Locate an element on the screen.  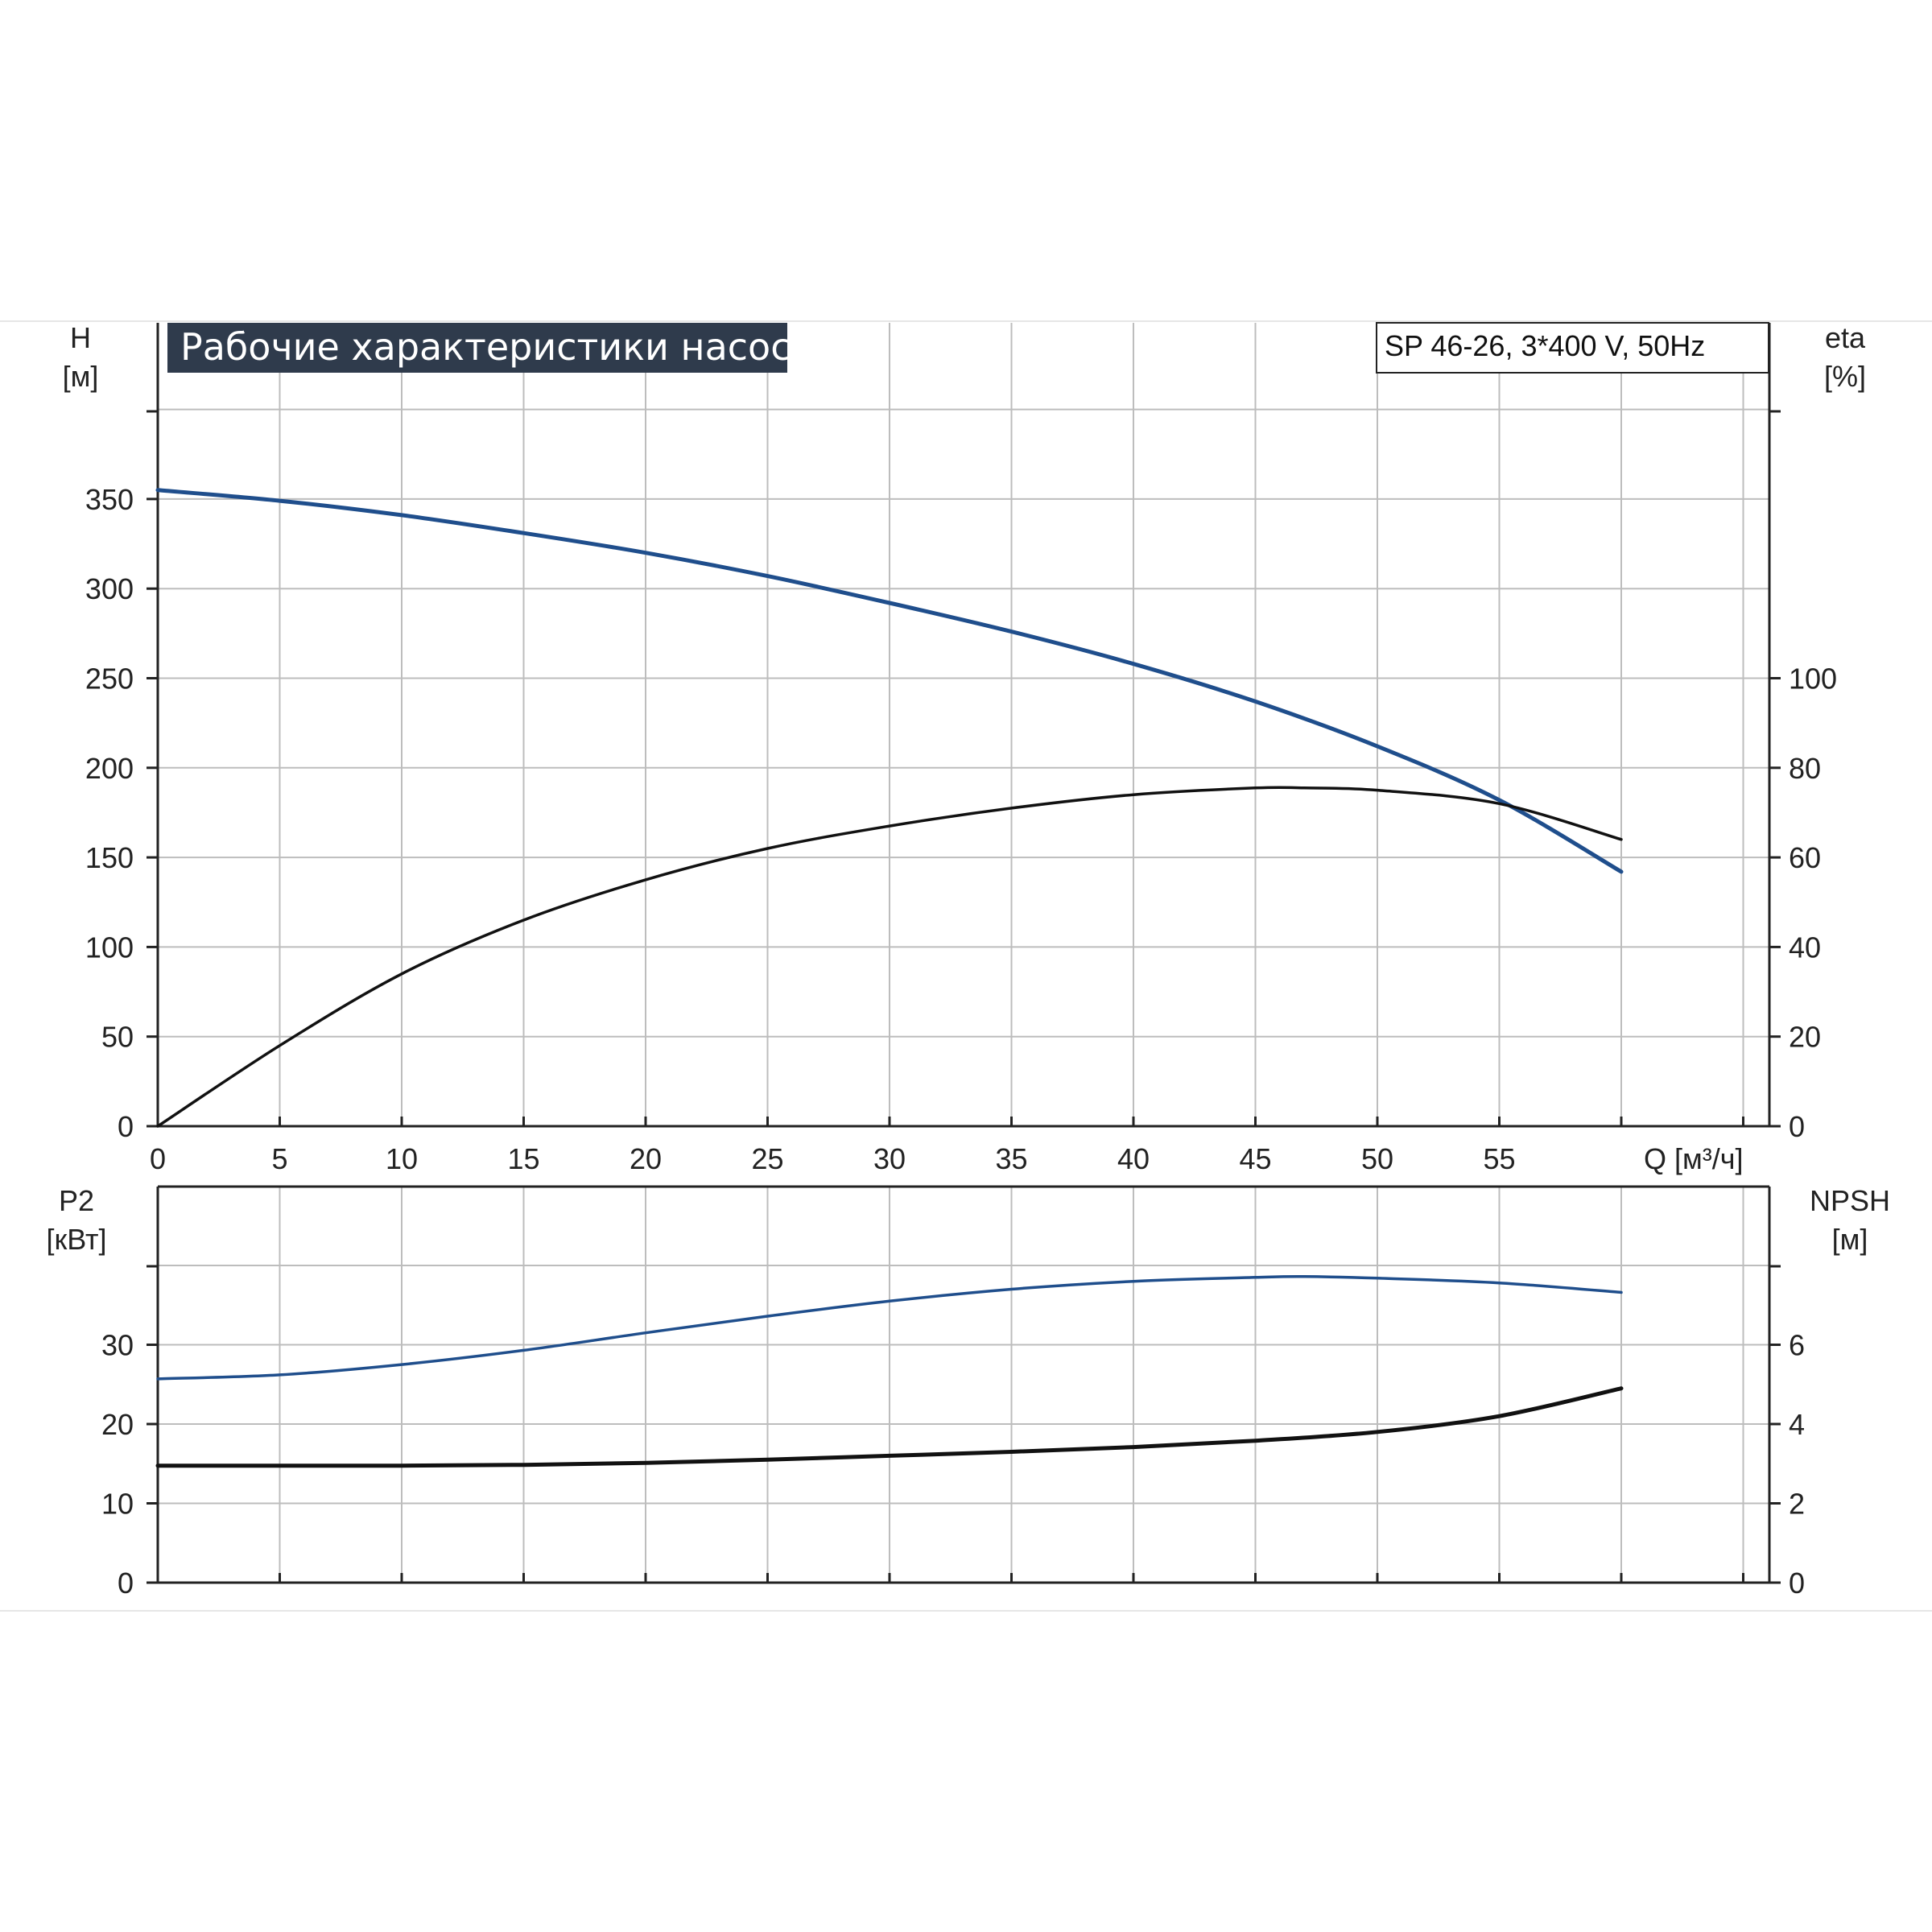
x-tick-label: 0 is located at coordinates (158, 1158).